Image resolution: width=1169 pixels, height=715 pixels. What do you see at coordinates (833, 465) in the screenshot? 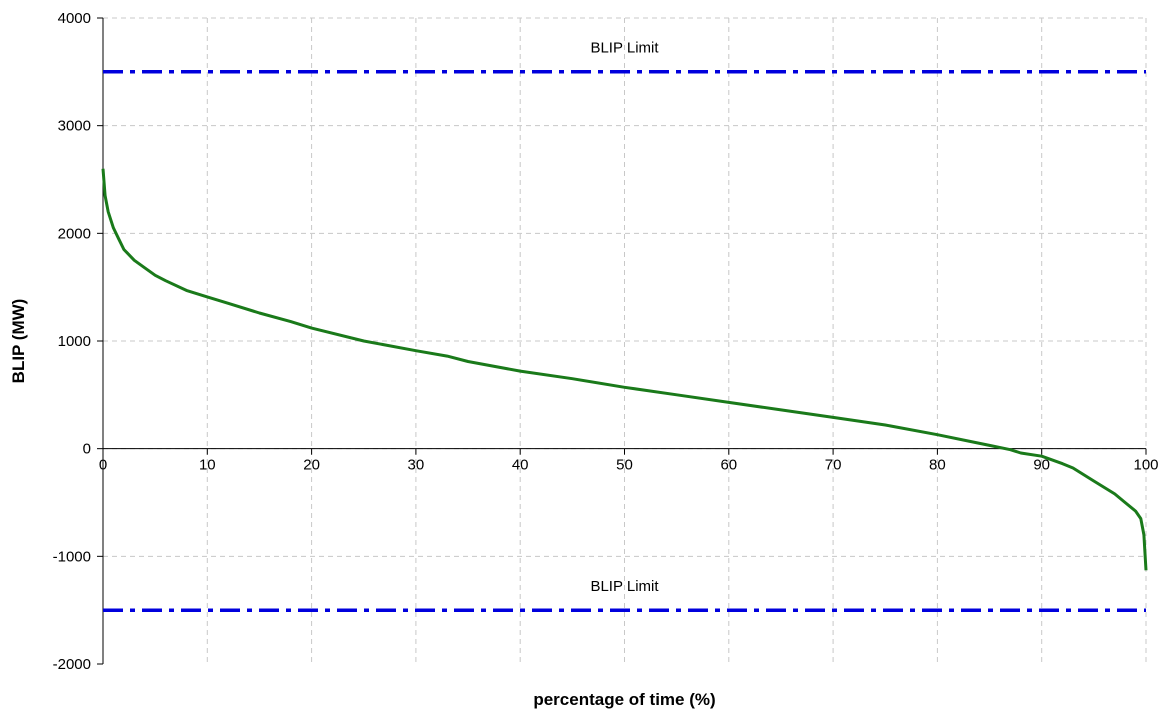
I see `x-tick-label: 70` at bounding box center [833, 465].